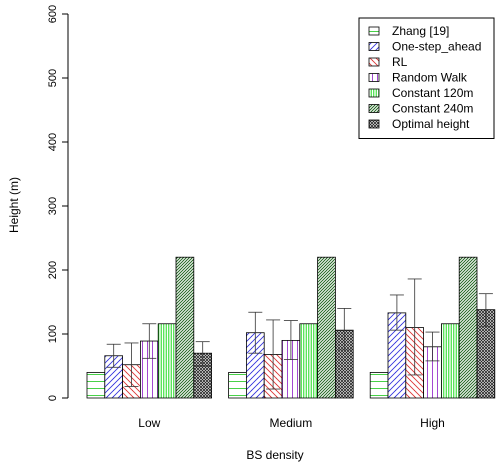  I want to click on legend-label: One-step_ahead, so click(436, 47).